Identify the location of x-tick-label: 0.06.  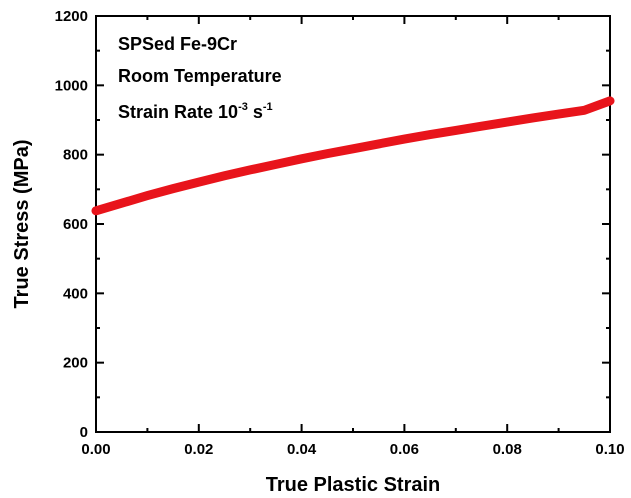
(404, 449).